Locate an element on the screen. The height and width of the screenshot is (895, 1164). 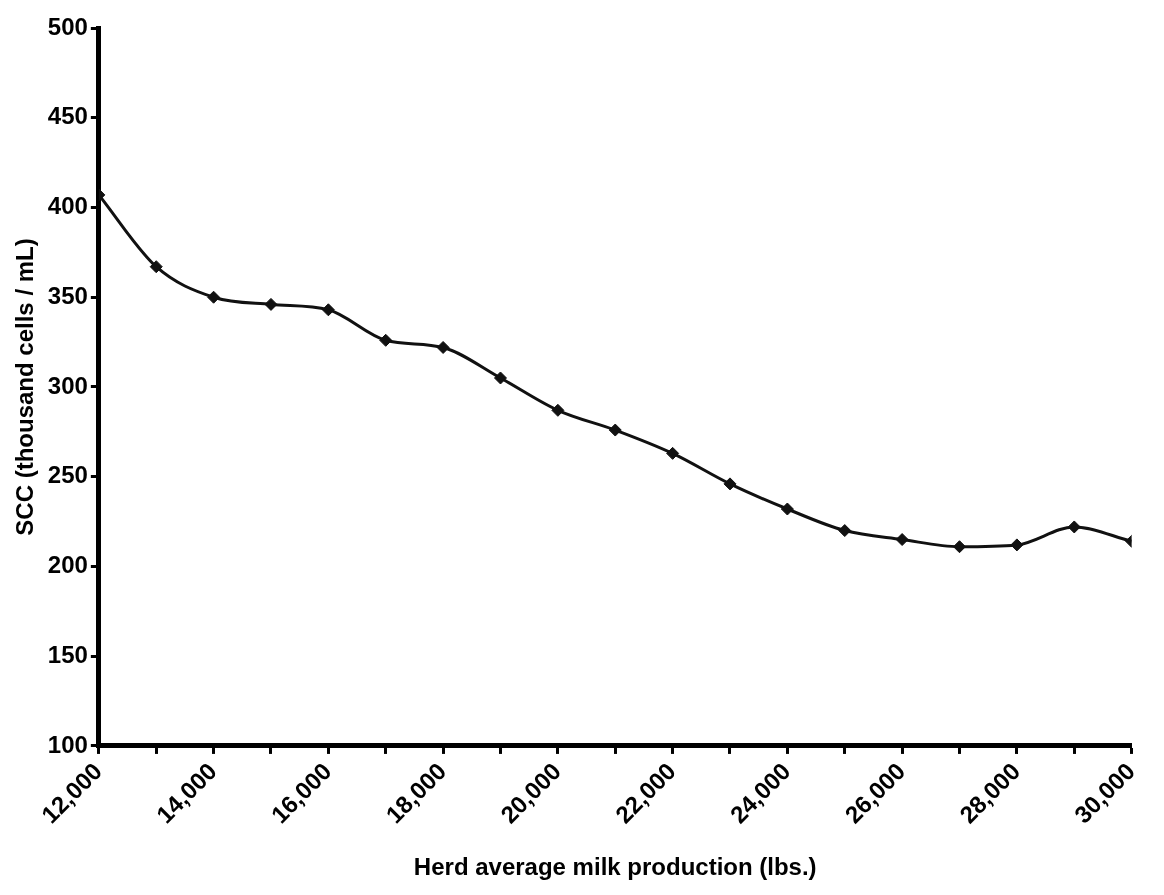
y-tick-label: 250 is located at coordinates (67, 475).